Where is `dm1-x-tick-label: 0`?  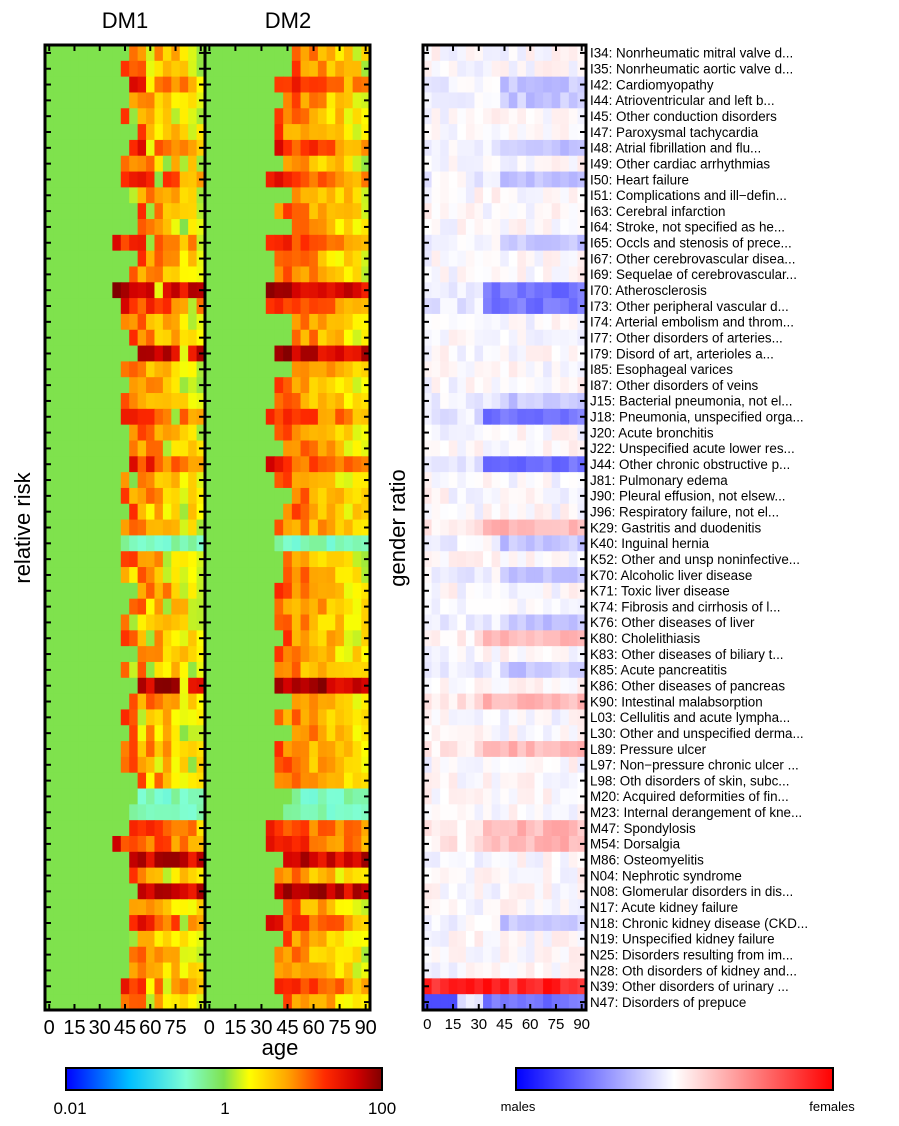 dm1-x-tick-label: 0 is located at coordinates (49, 1028).